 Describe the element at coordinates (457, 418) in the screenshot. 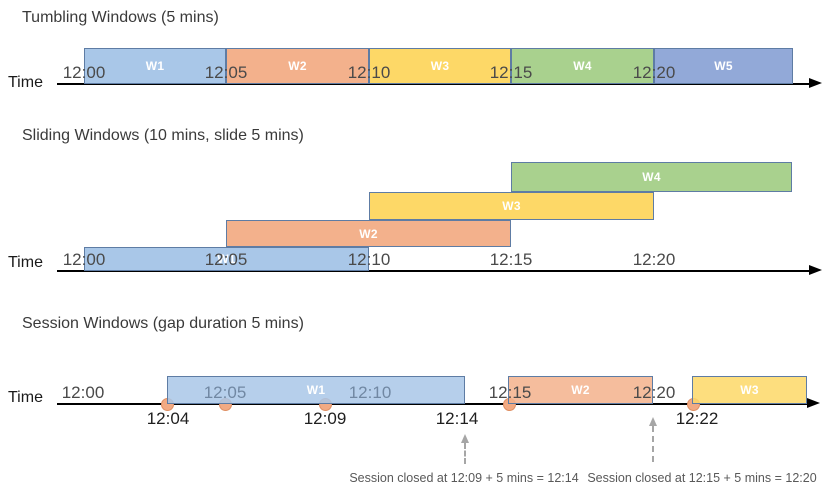

I see `time-tick: 12:14` at that location.